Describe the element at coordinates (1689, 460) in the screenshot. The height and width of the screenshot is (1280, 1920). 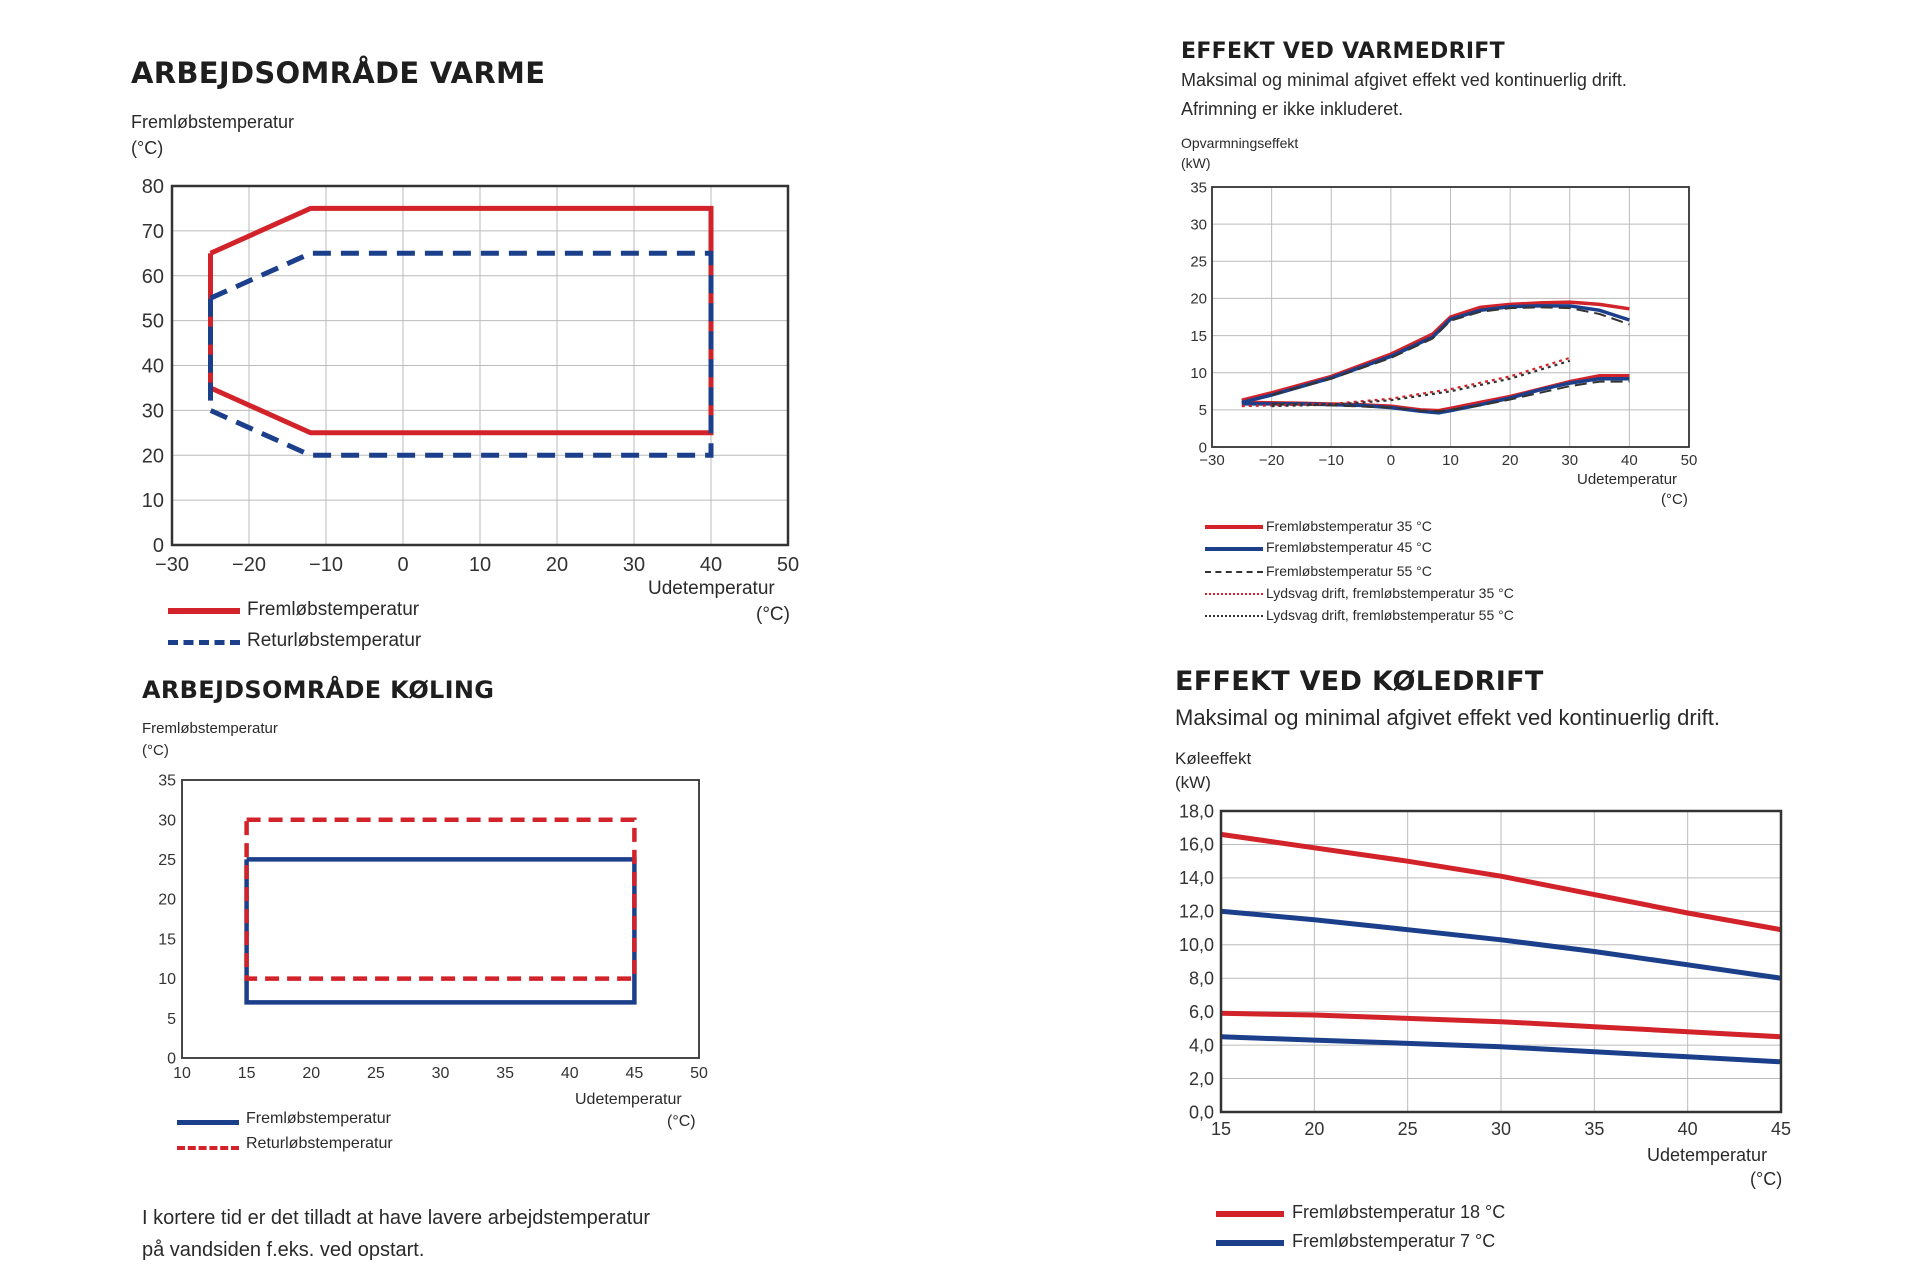
I see `heating_power-xtick-label: 50` at that location.